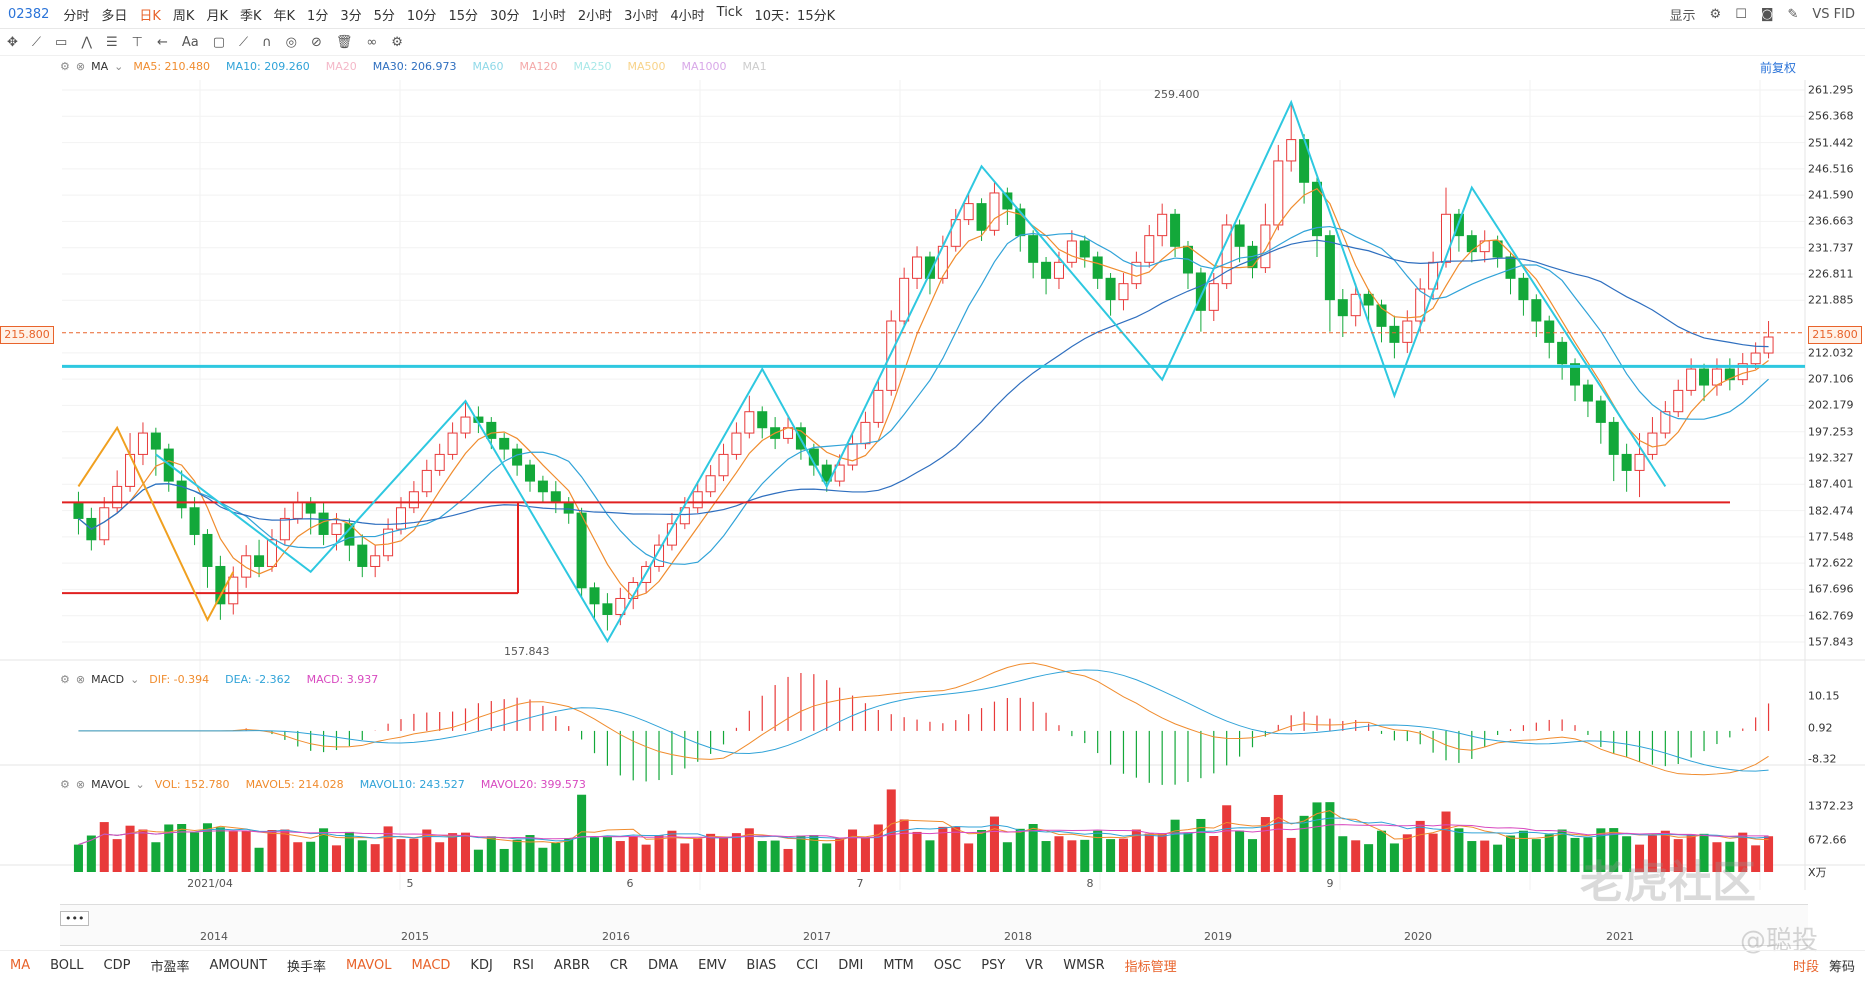  What do you see at coordinates (1150, 967) in the screenshot?
I see `indicator-tab-22: 指标管理` at bounding box center [1150, 967].